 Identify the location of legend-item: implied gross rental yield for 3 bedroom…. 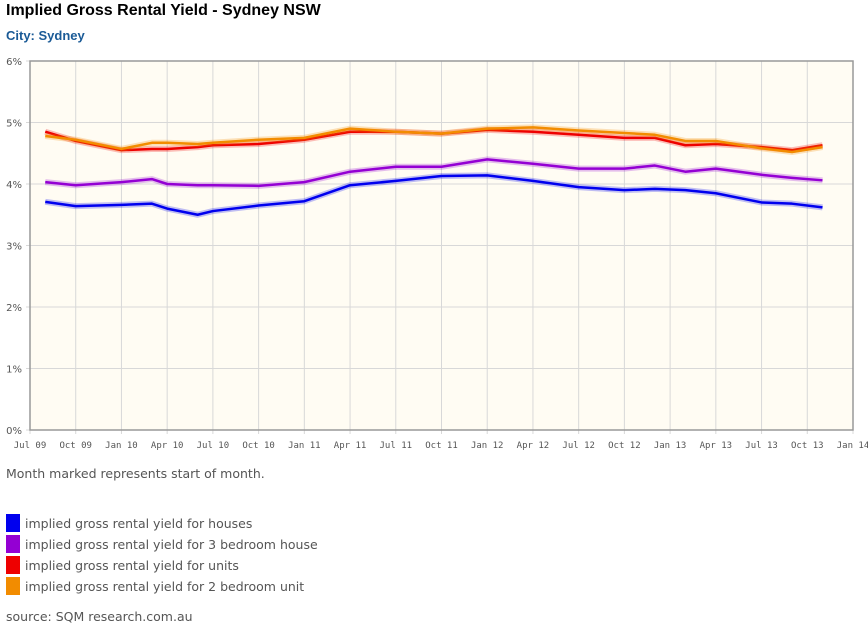
(162, 544).